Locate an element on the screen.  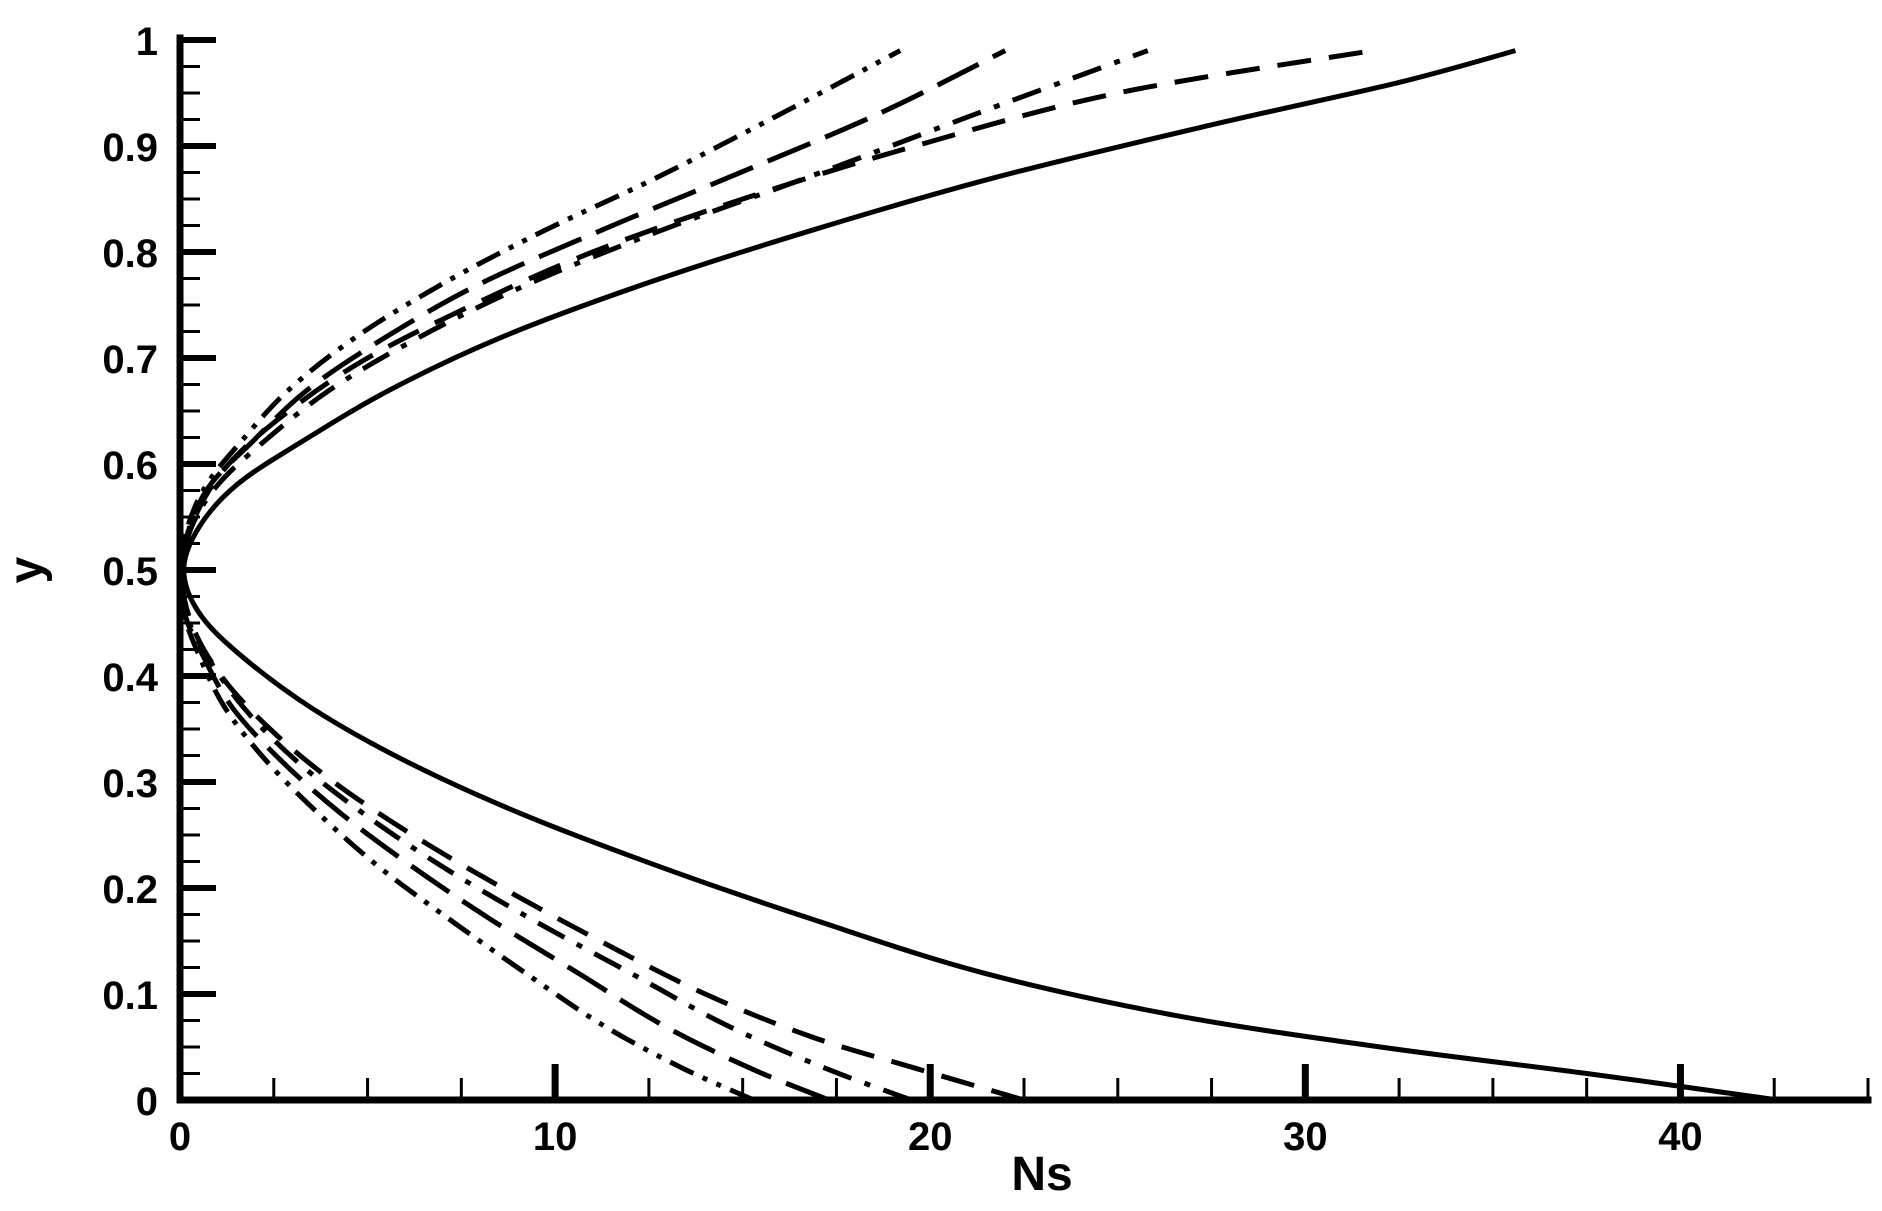
y-tick-label: 0.5 is located at coordinates (130, 572).